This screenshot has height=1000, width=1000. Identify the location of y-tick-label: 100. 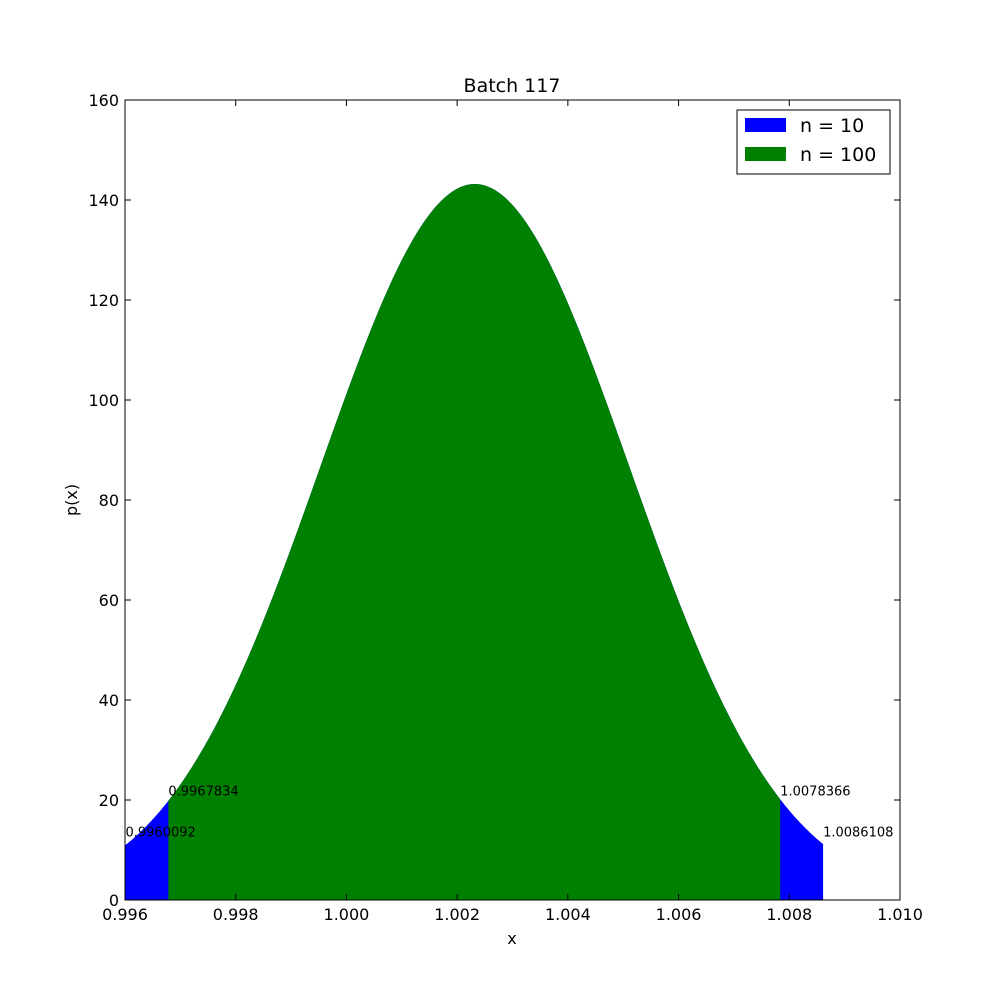
(103, 400).